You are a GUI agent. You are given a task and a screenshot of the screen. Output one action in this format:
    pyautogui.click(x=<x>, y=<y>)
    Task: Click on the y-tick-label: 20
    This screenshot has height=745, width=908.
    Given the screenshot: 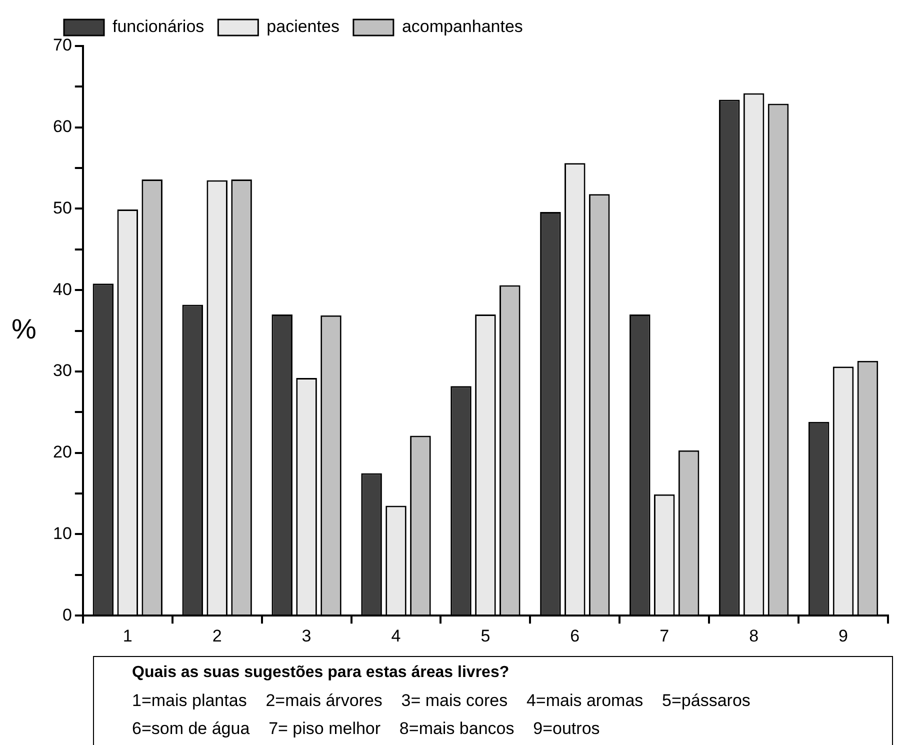 What is the action you would take?
    pyautogui.click(x=62, y=452)
    